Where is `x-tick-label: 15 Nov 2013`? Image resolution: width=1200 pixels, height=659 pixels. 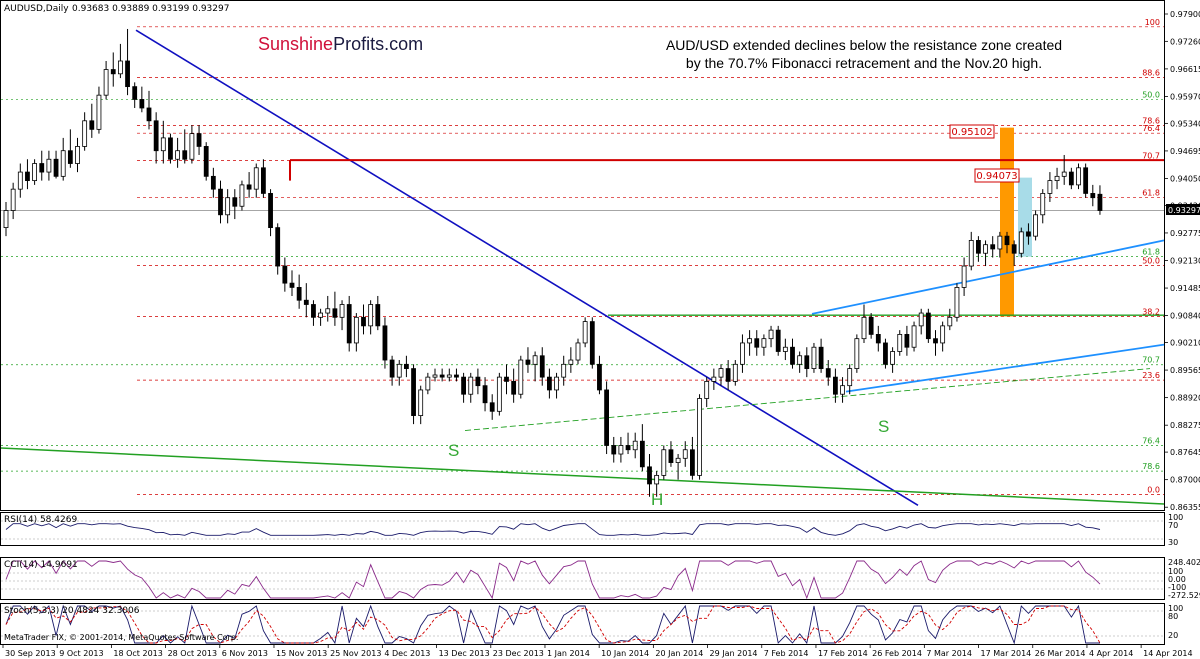
x-tick-label: 15 Nov 2013 is located at coordinates (301, 653).